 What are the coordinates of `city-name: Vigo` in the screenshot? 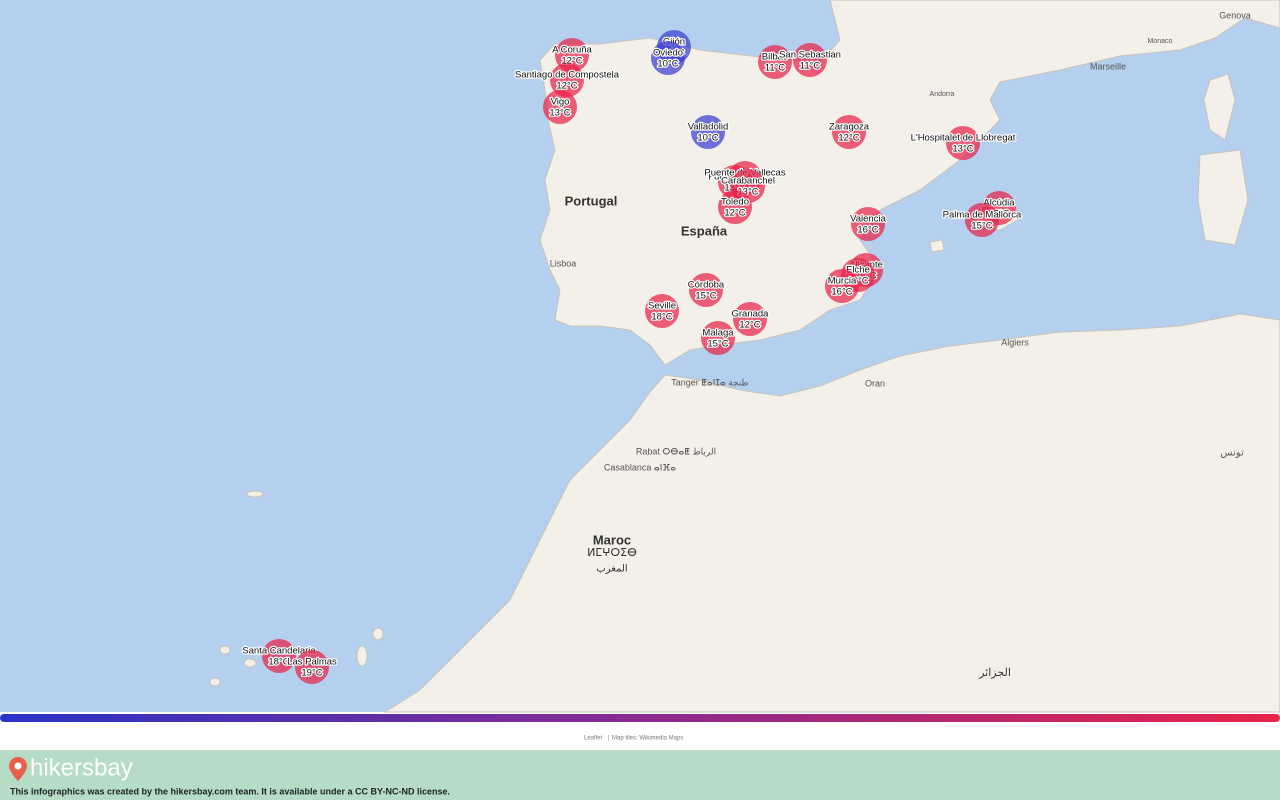 It's located at (560, 102).